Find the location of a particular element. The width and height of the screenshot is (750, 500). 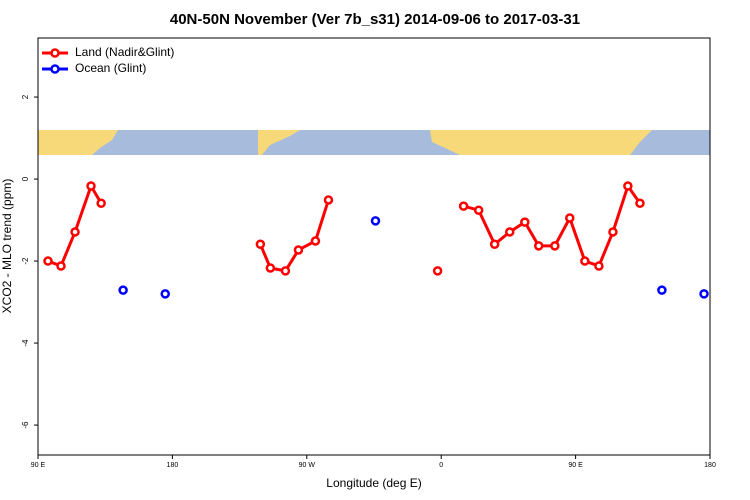

x-tick-label: 0 is located at coordinates (441, 465).